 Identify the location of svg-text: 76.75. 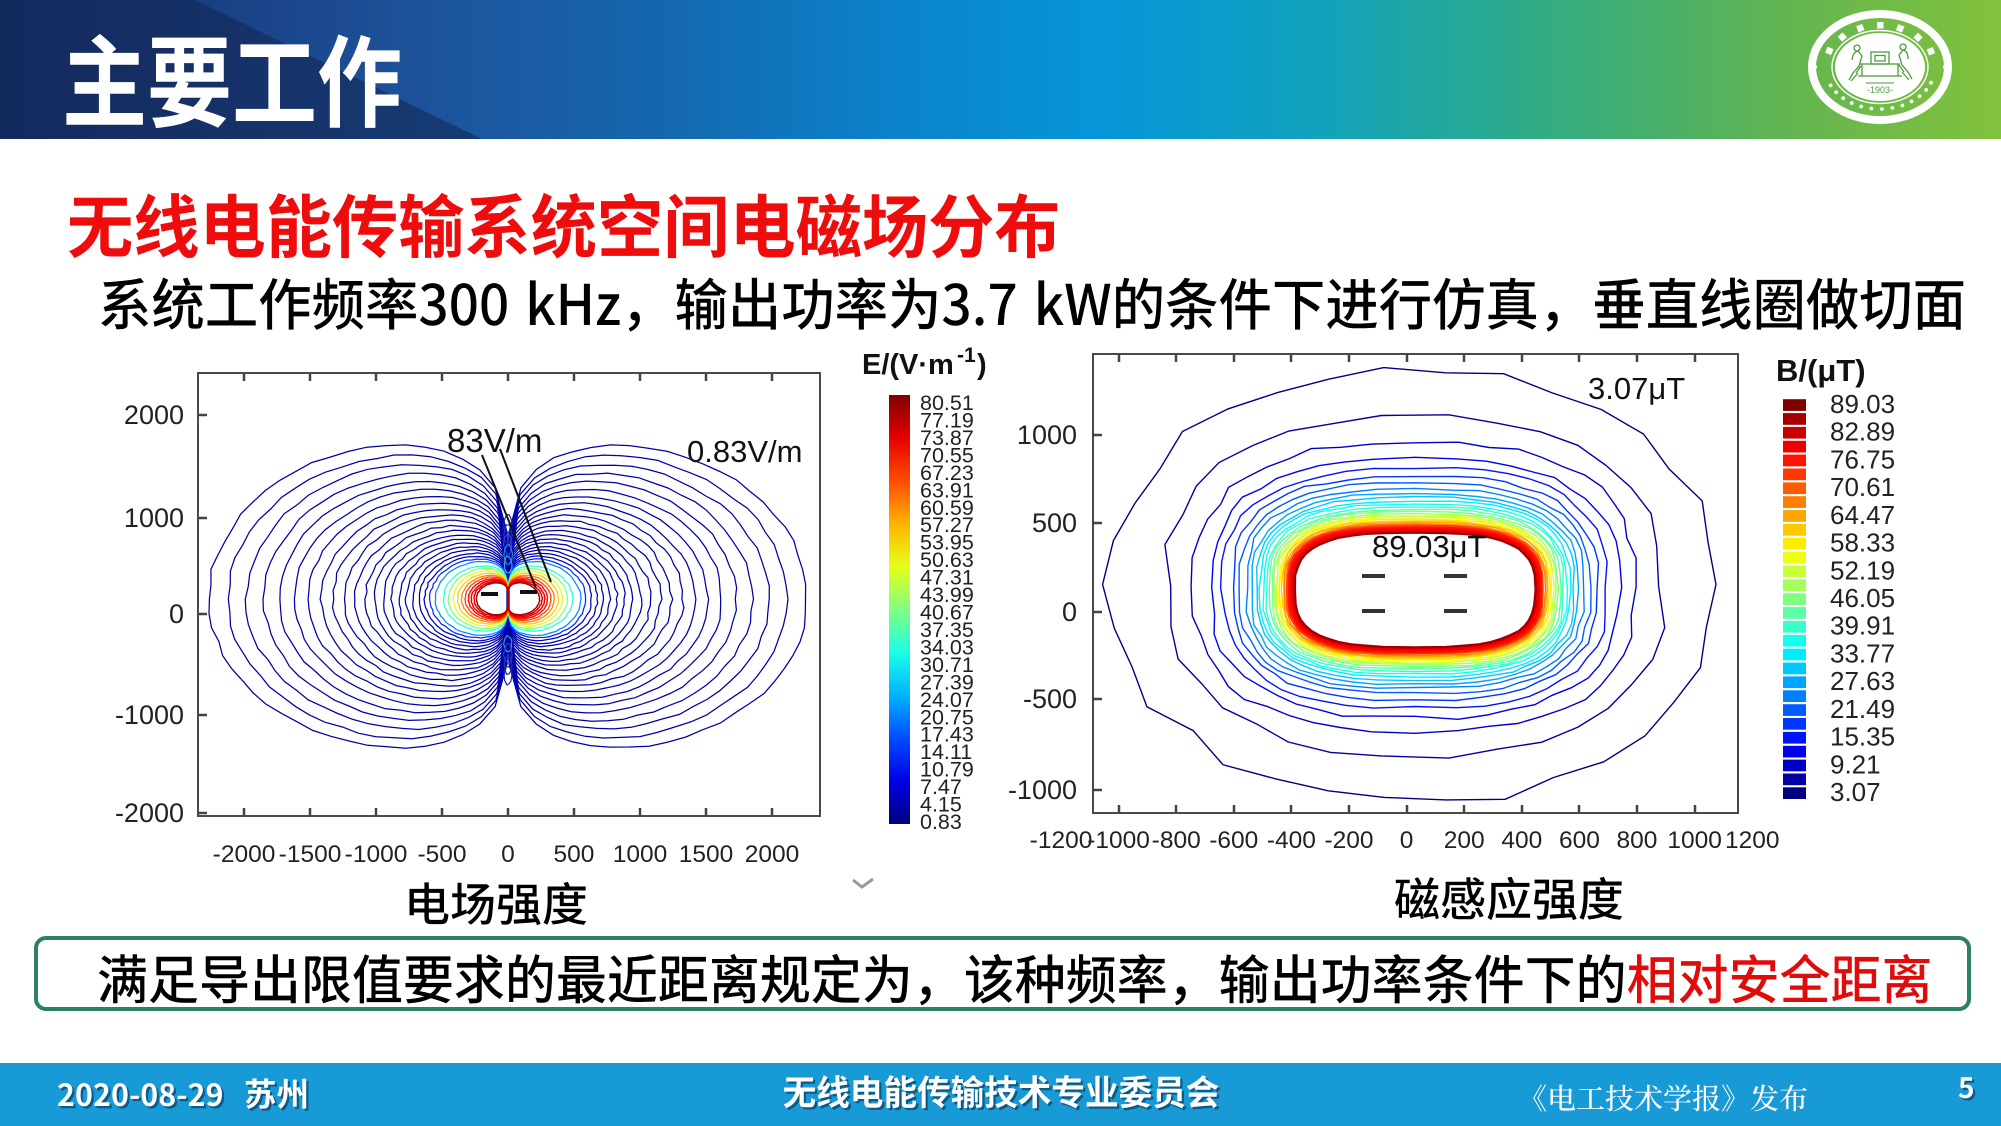
(1862, 459).